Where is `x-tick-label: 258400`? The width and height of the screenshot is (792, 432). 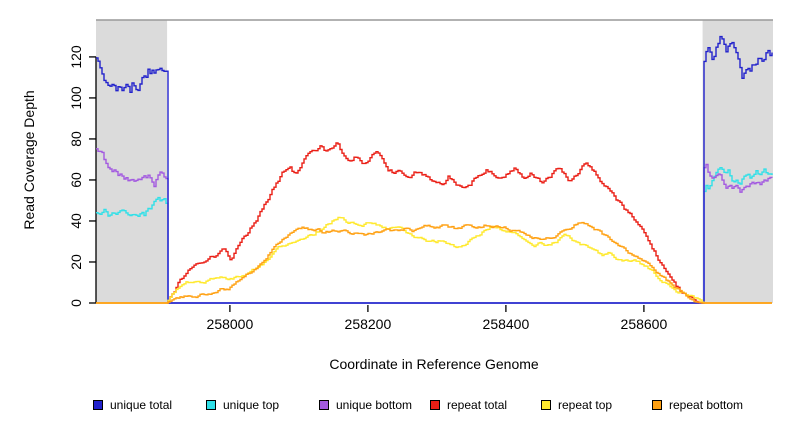 x-tick-label: 258400 is located at coordinates (506, 324).